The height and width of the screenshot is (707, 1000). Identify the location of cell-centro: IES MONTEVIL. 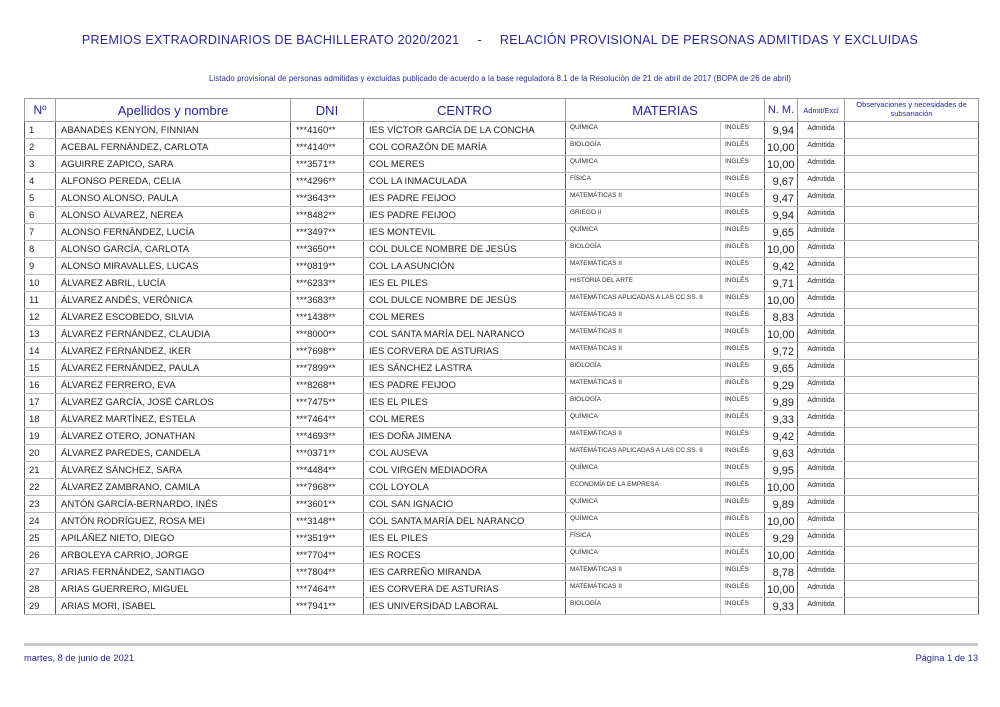
(464, 232).